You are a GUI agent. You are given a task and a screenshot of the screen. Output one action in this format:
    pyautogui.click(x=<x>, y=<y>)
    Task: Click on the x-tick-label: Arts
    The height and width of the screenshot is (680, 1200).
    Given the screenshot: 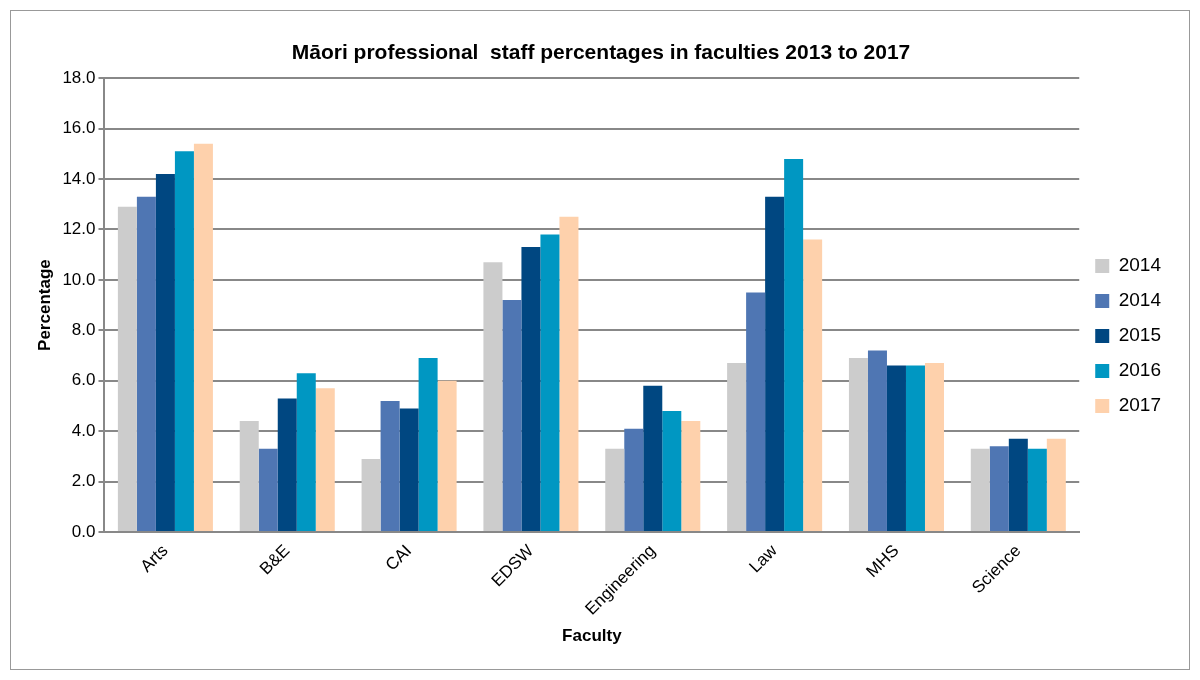 What is the action you would take?
    pyautogui.click(x=154, y=558)
    